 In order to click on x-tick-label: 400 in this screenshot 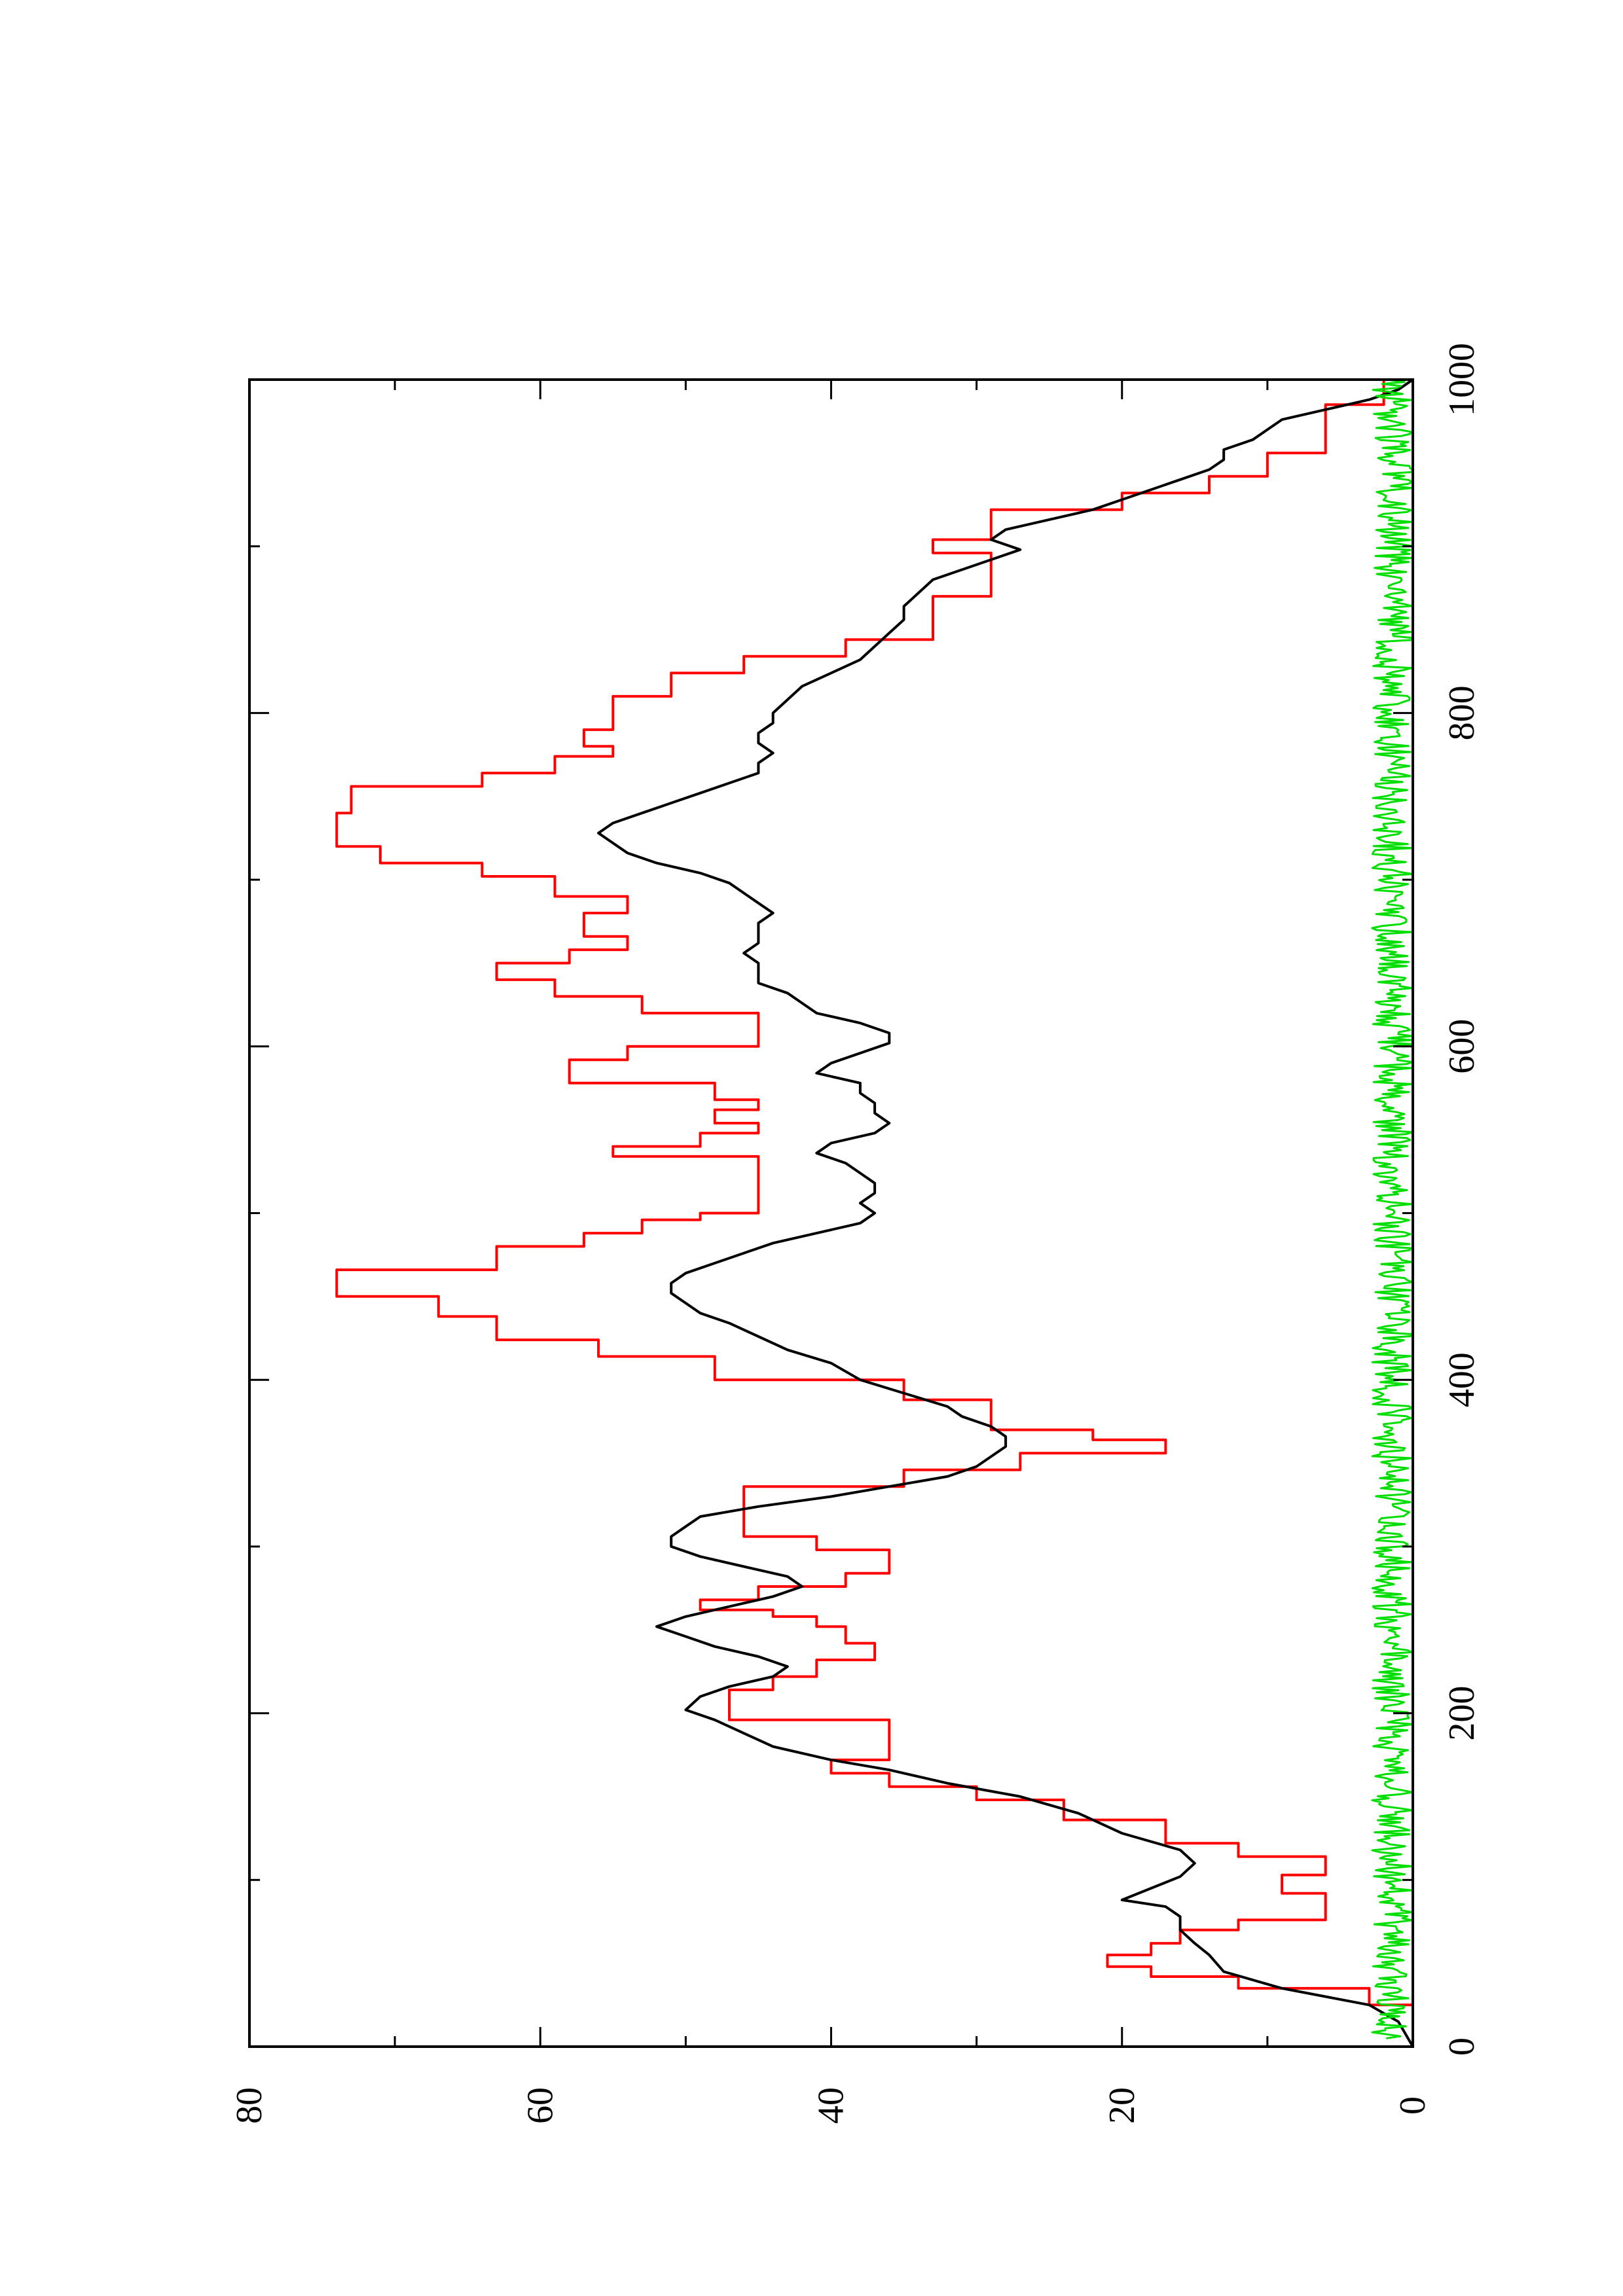, I will do `click(1462, 1379)`.